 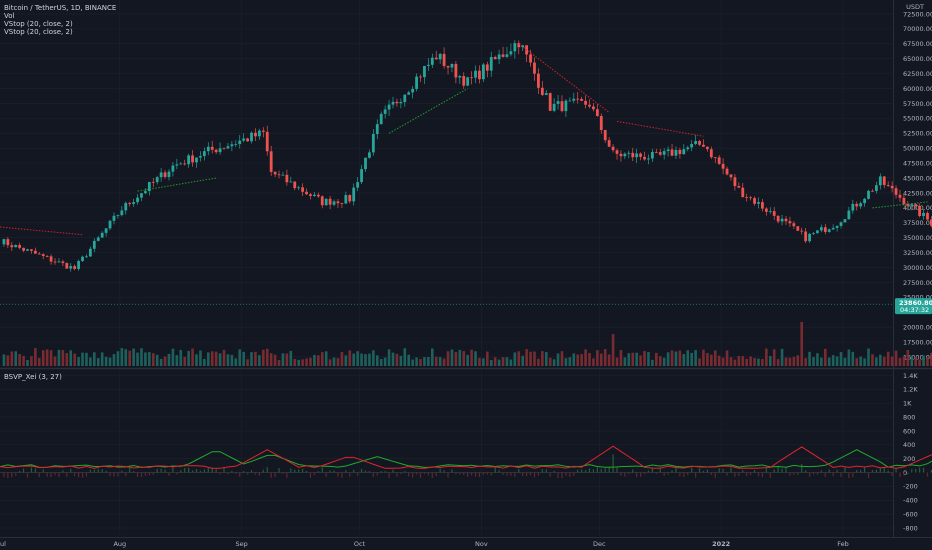 What do you see at coordinates (915, 7) in the screenshot?
I see `currency-label: USDT` at bounding box center [915, 7].